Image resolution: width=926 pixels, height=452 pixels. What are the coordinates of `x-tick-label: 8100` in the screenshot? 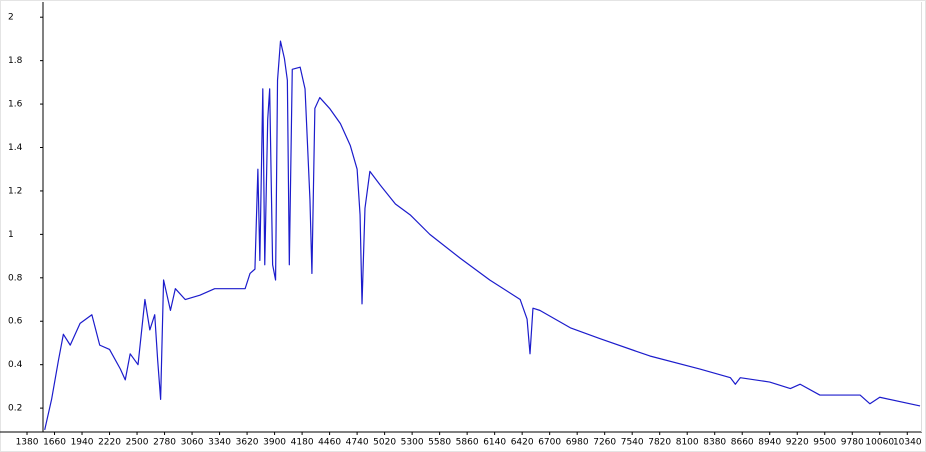 It's located at (687, 443).